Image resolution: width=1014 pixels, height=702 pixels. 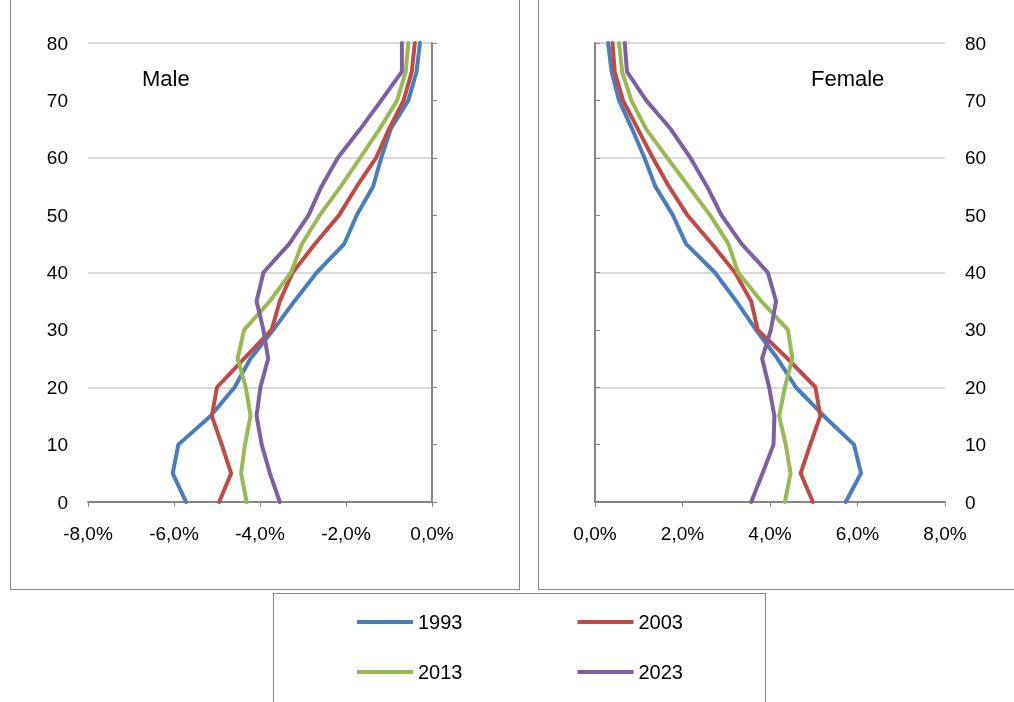 I want to click on legend-label: 1993, so click(x=440, y=622).